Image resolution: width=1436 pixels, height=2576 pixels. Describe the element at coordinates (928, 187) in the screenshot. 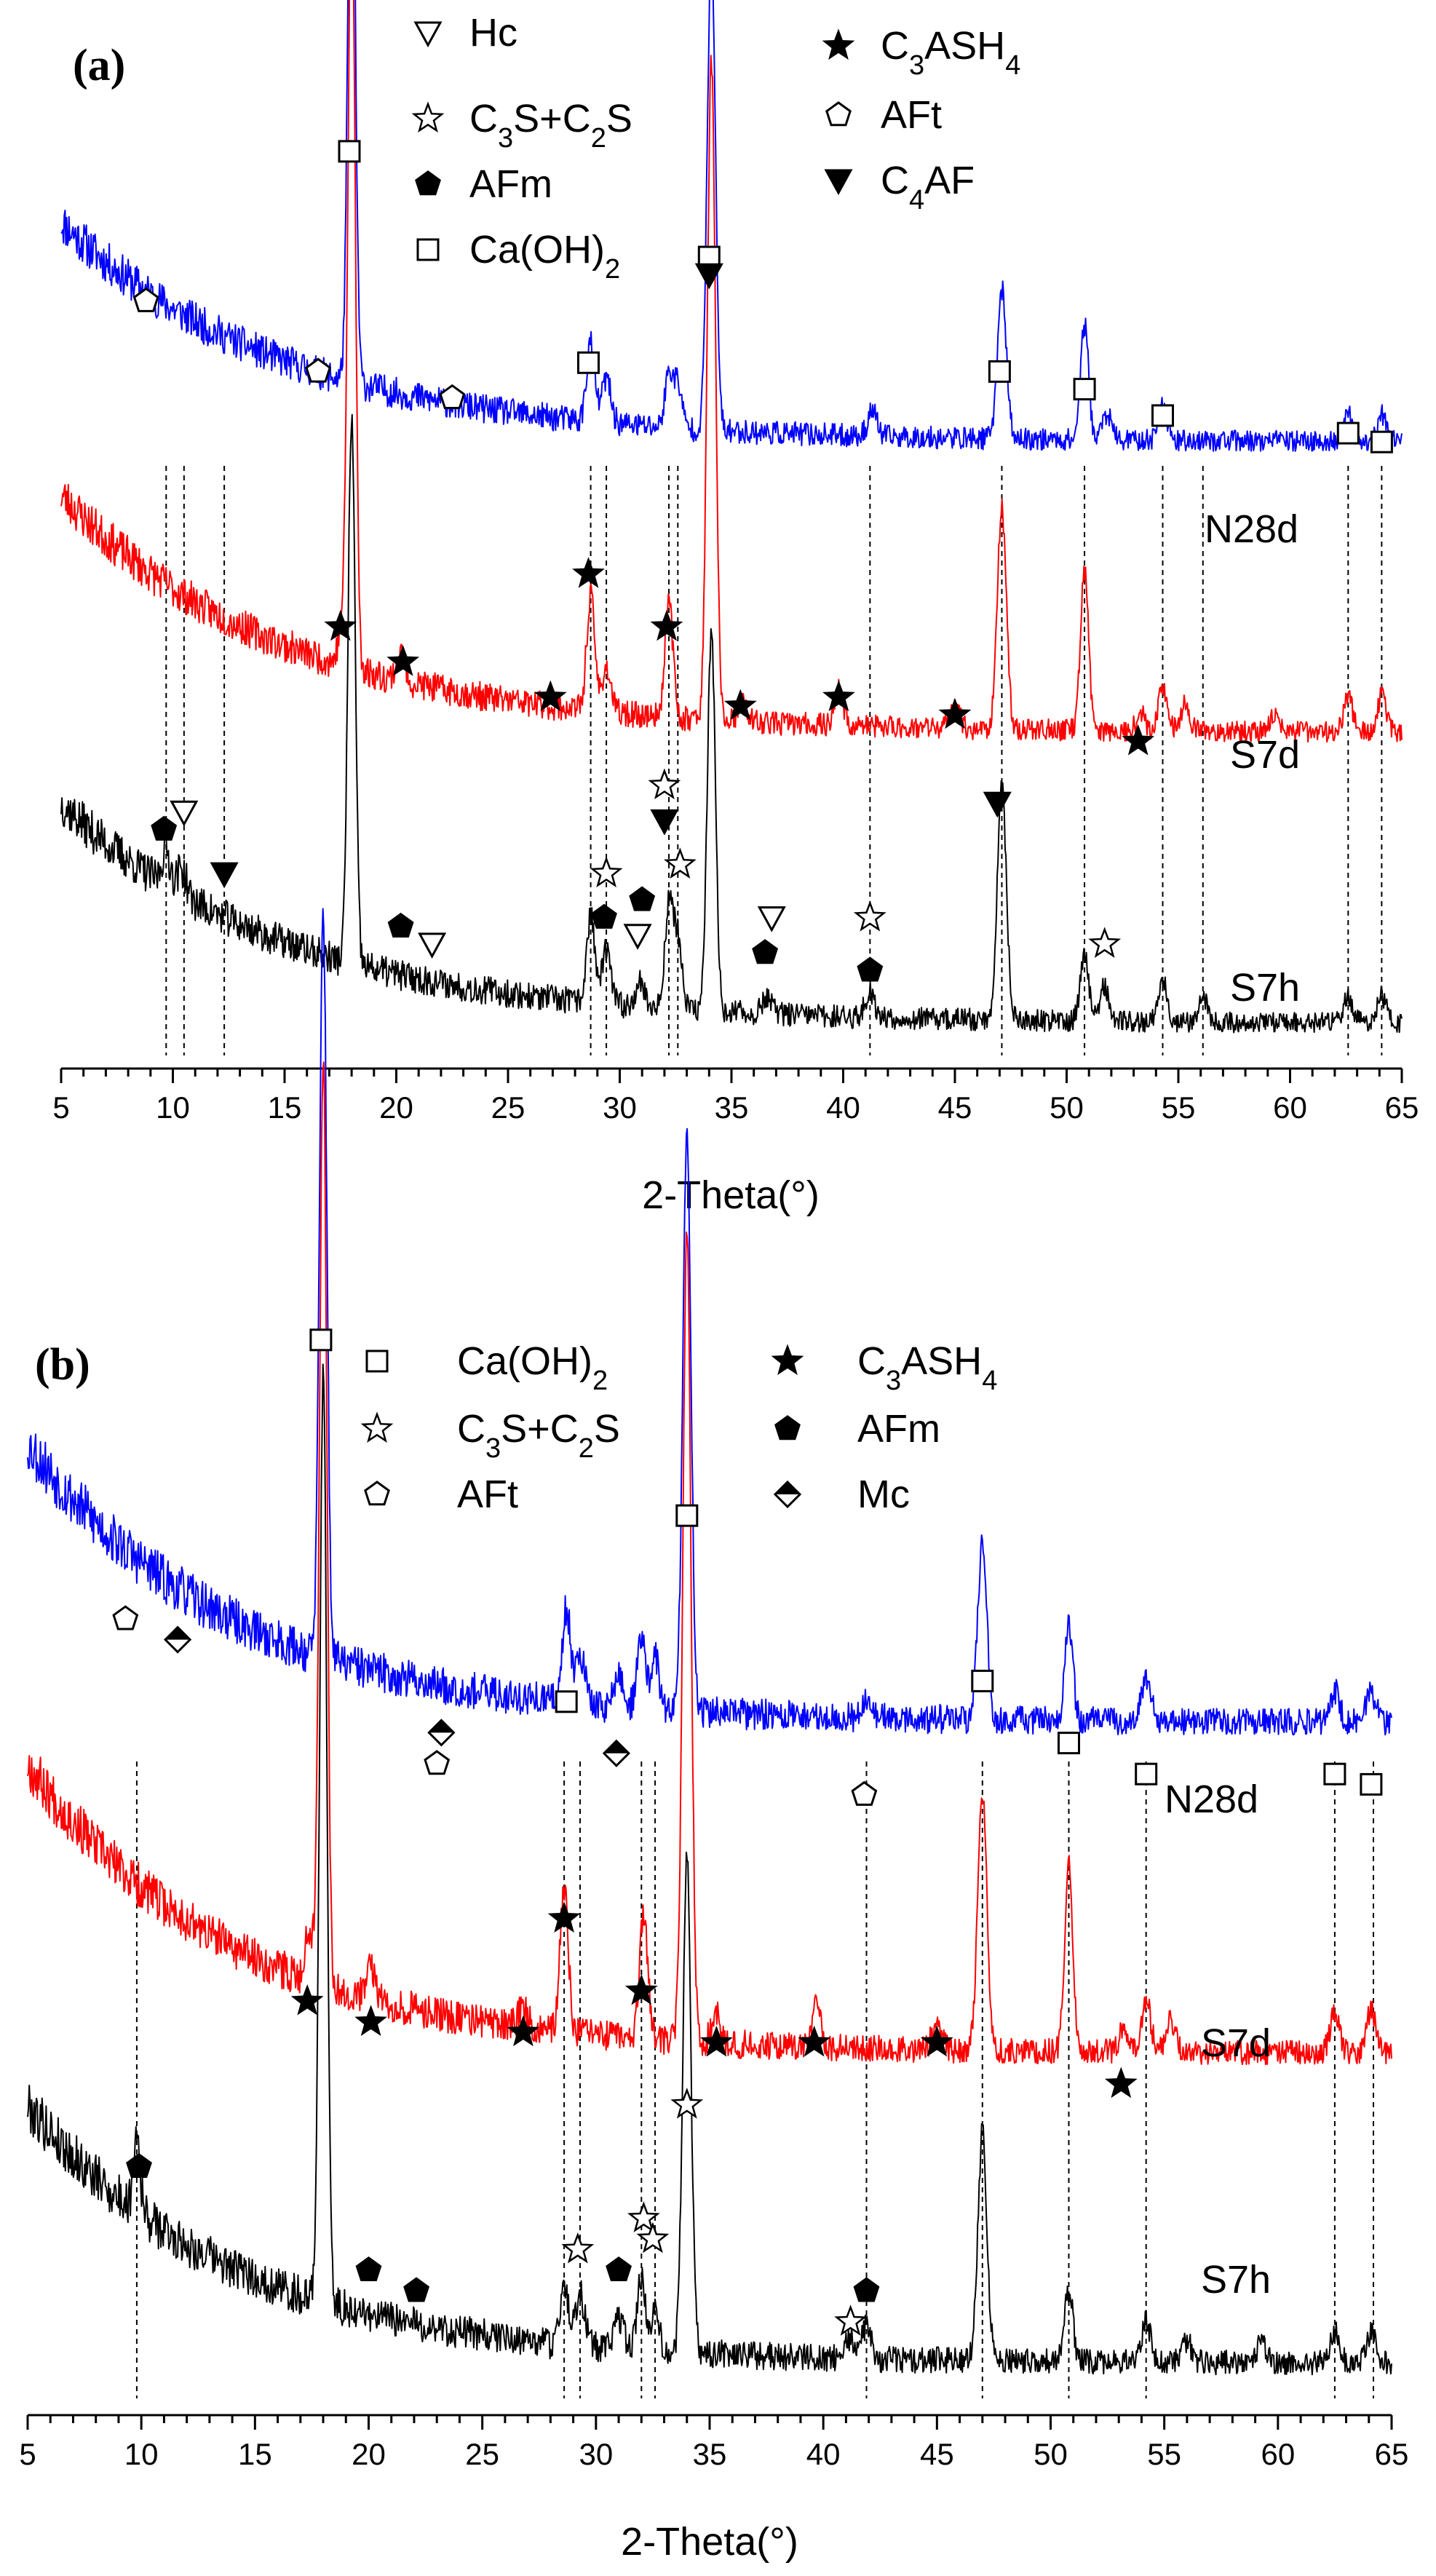

I see `legend-label: C4AF` at that location.